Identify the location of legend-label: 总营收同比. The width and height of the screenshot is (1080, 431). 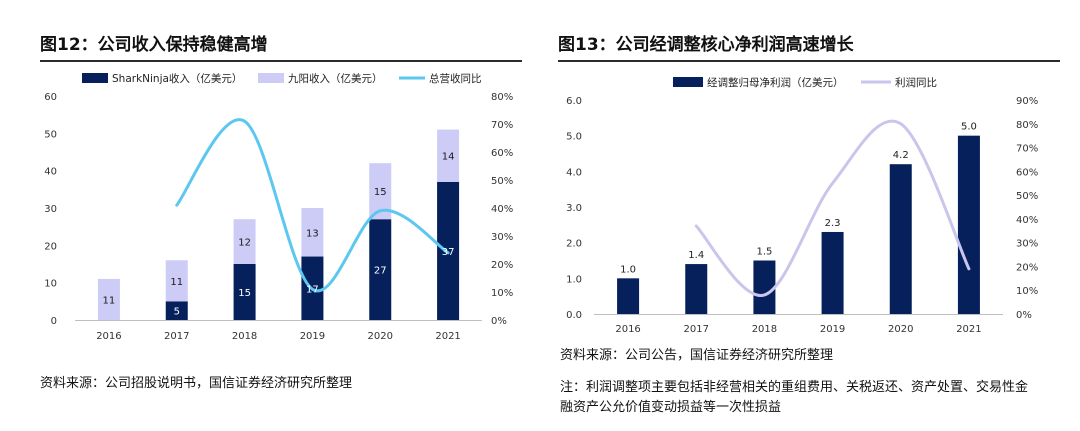
(455, 78).